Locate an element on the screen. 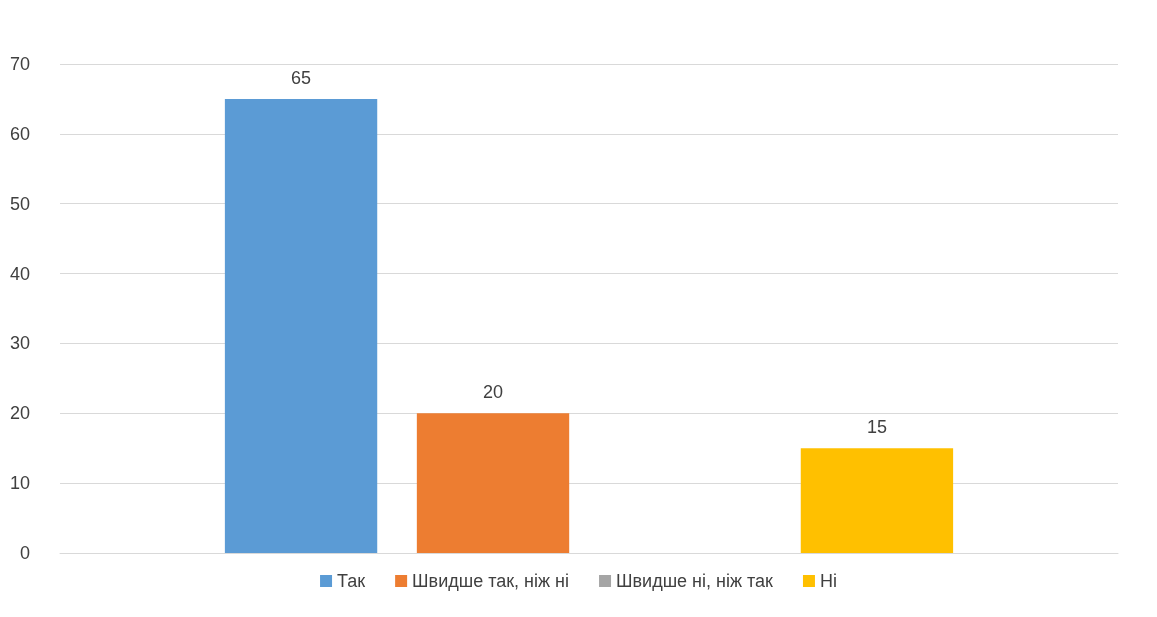 The height and width of the screenshot is (617, 1157). data-label: 15 is located at coordinates (876, 427).